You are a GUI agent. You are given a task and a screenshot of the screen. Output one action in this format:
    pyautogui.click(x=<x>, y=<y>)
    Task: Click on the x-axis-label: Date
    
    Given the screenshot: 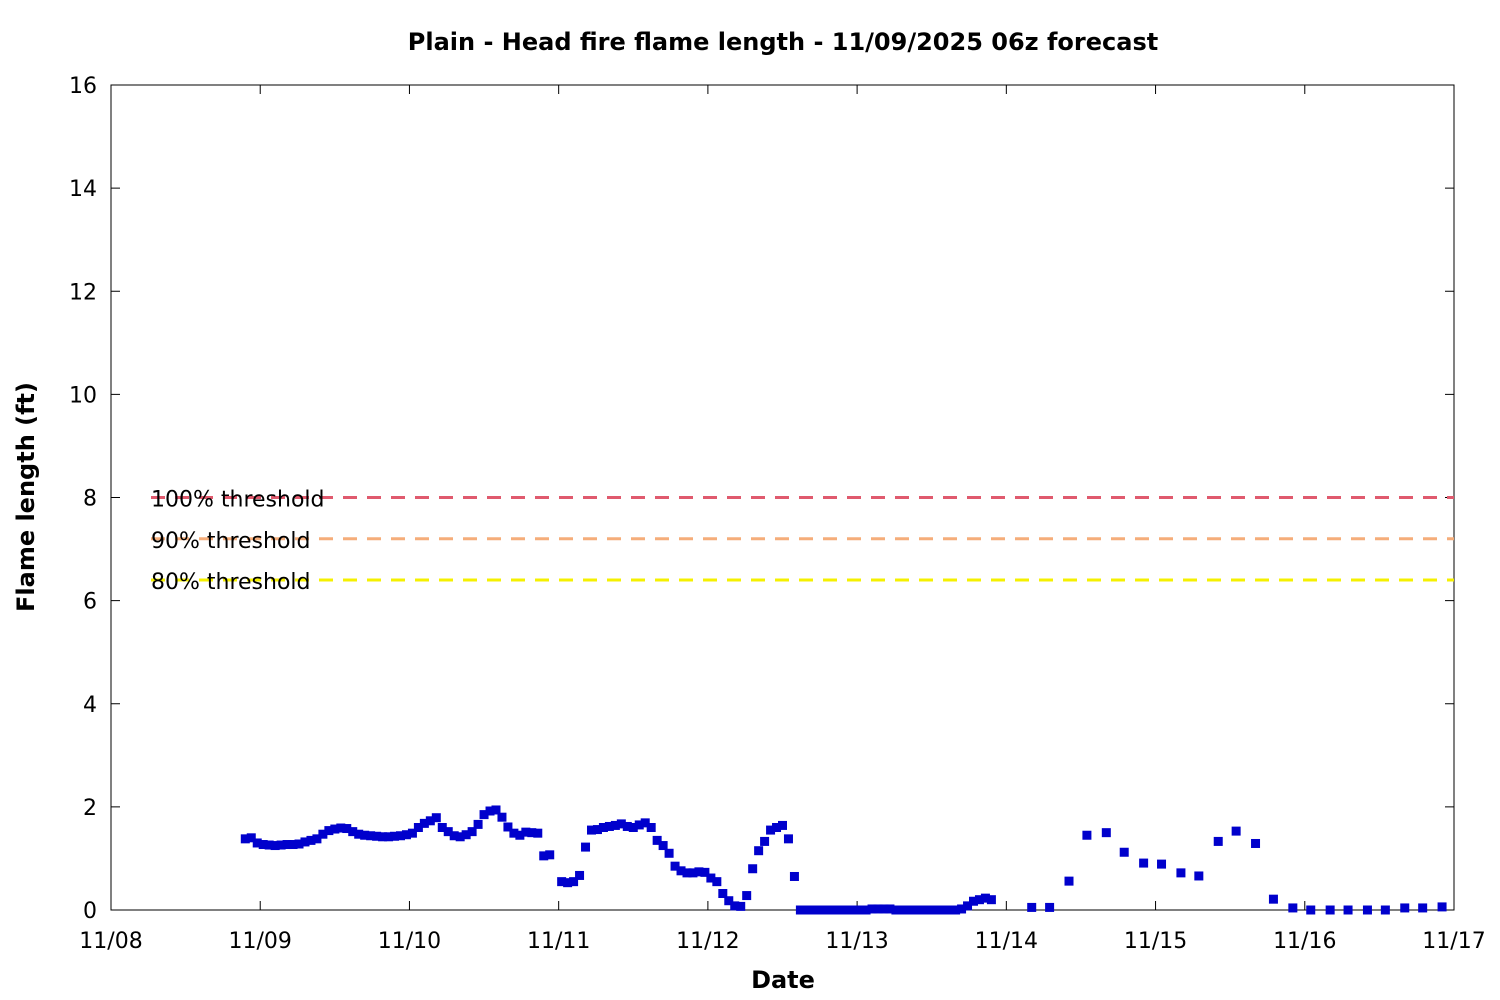 What is the action you would take?
    pyautogui.click(x=783, y=980)
    